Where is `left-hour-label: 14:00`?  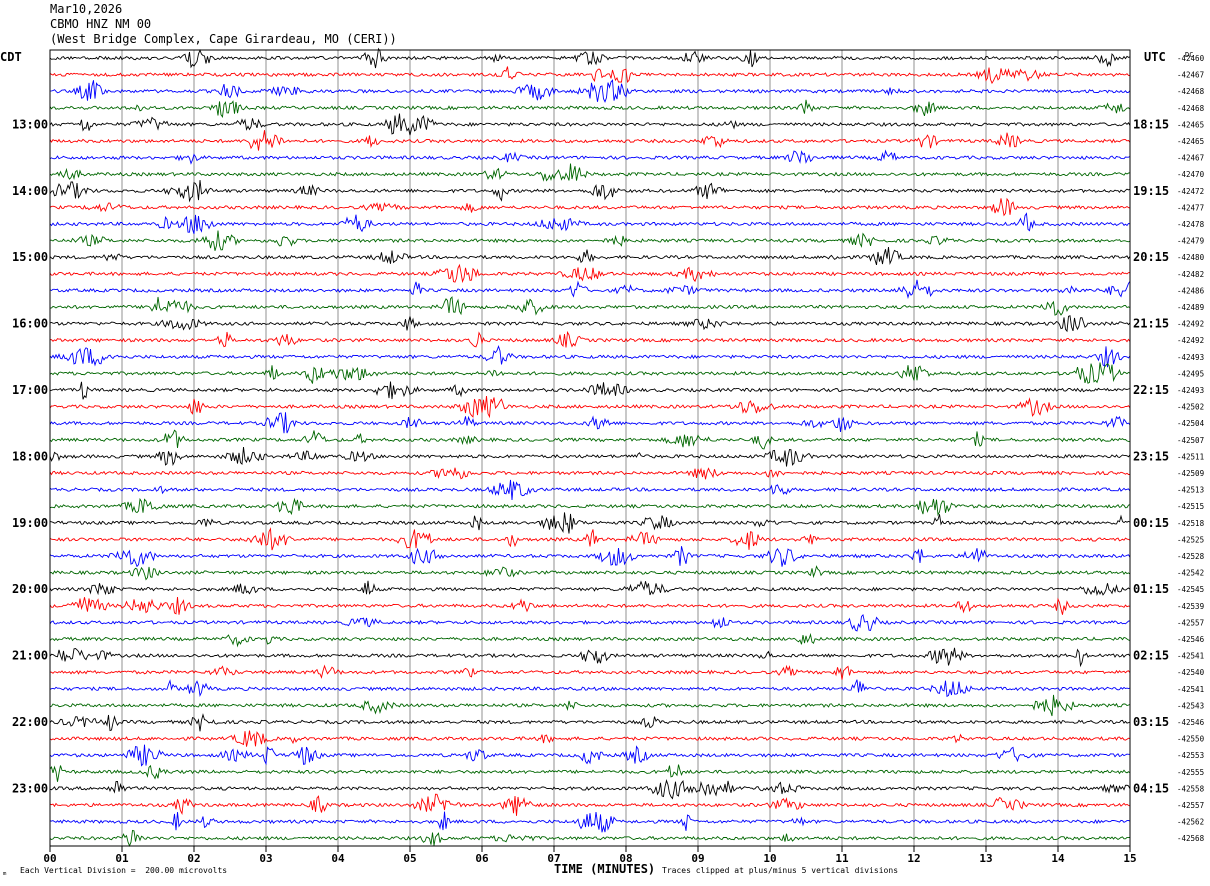 left-hour-label: 14:00 is located at coordinates (30, 191).